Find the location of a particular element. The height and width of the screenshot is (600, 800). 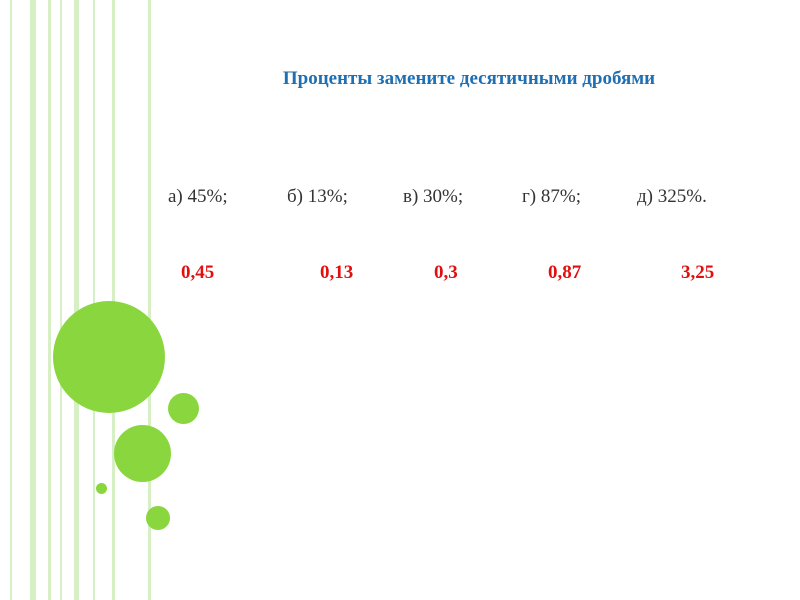

answer-c: 0,3 is located at coordinates (446, 272).